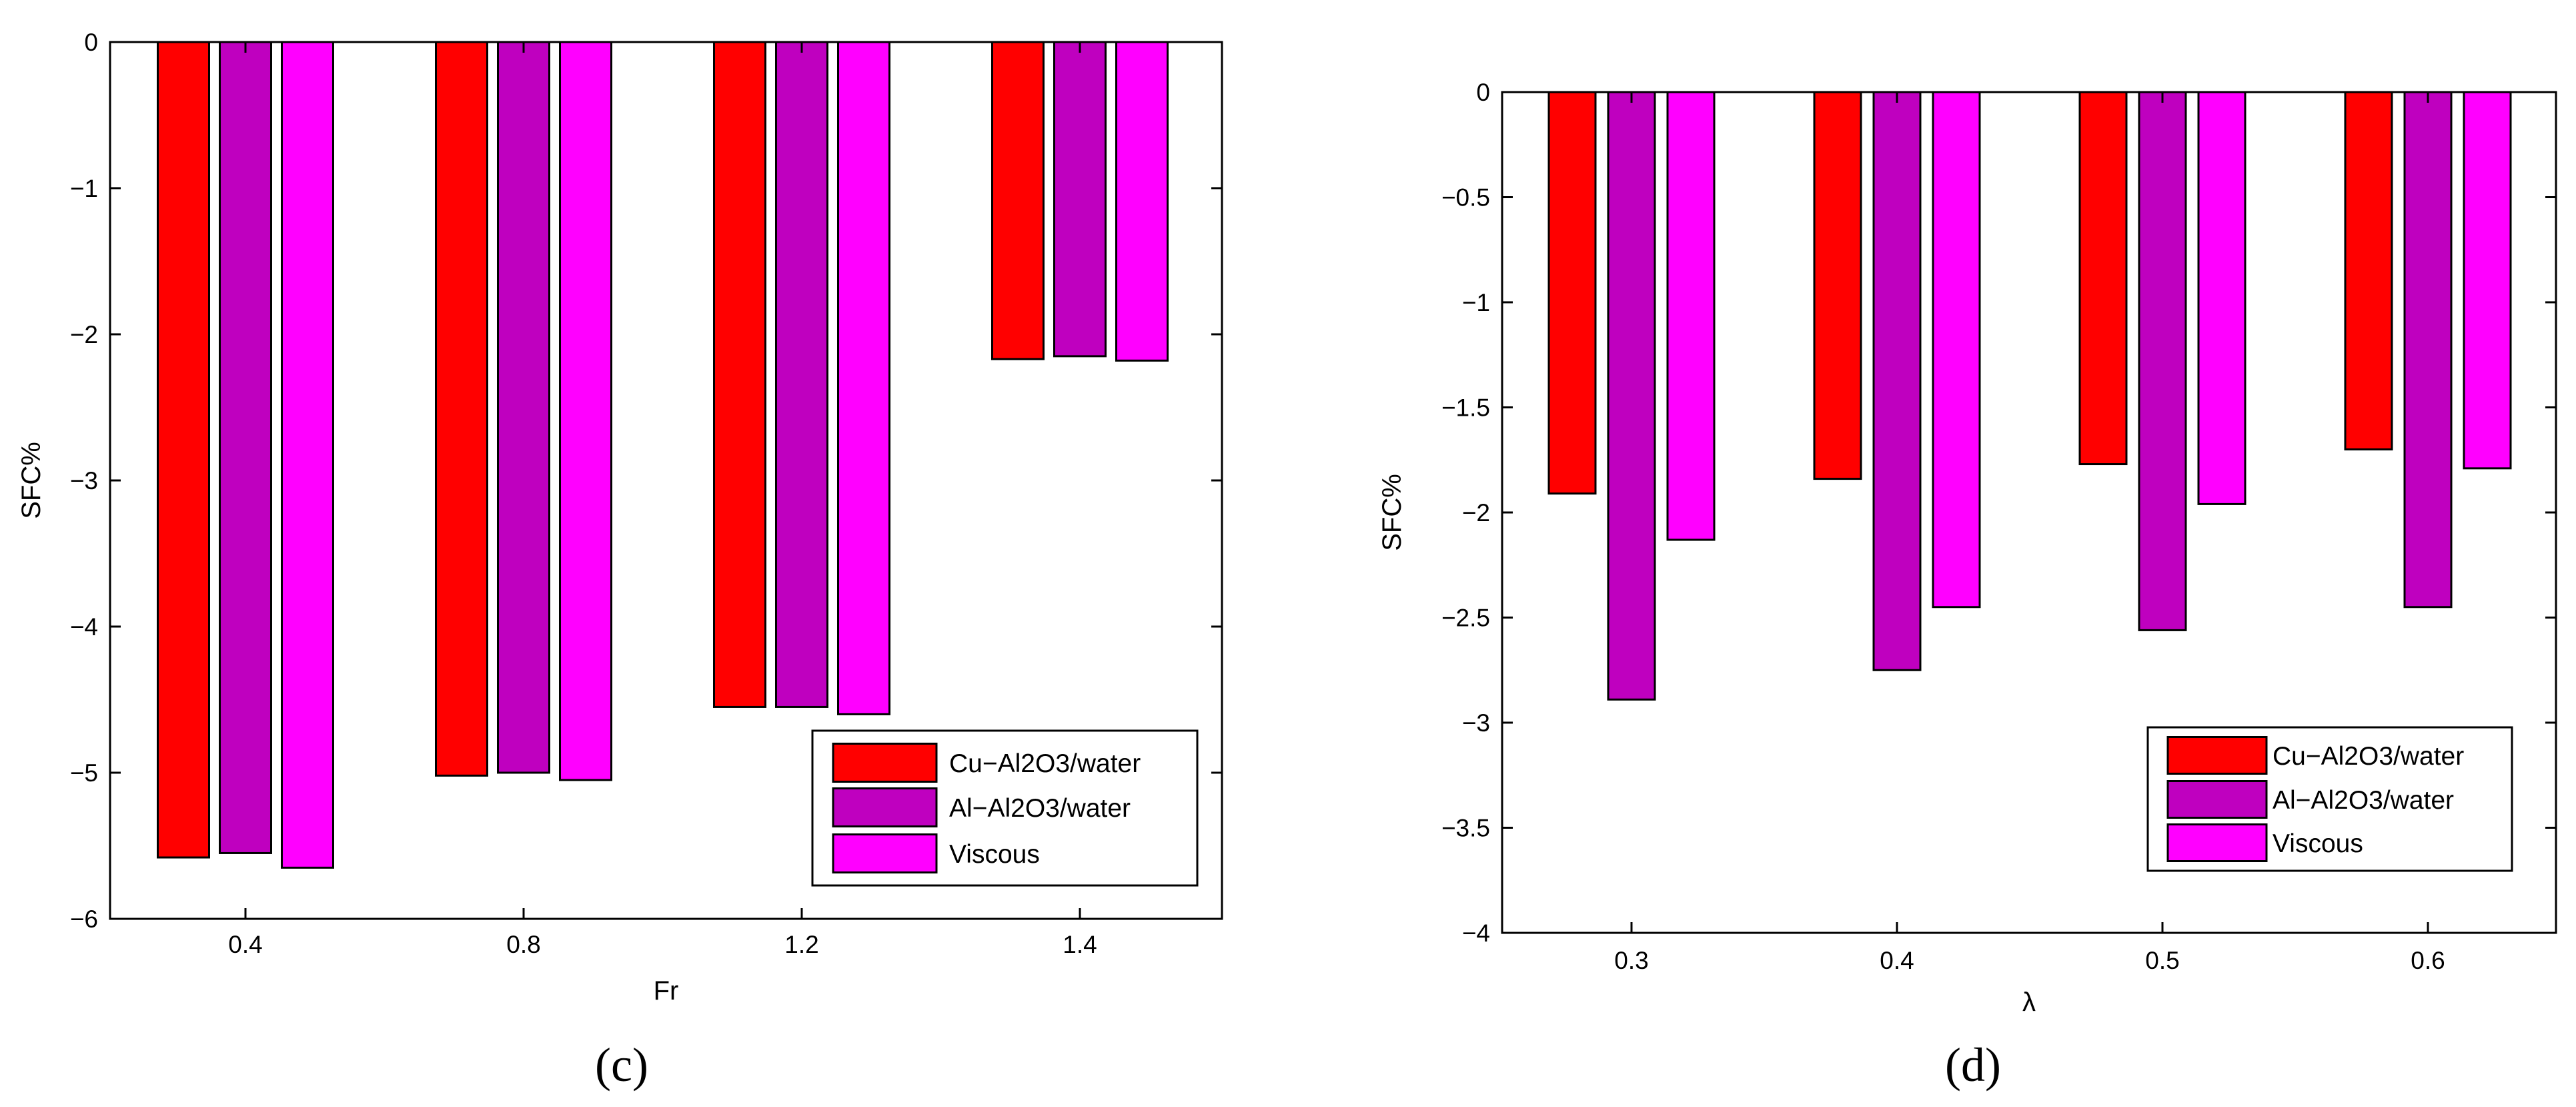 This screenshot has width=2576, height=1107. Describe the element at coordinates (666, 991) in the screenshot. I see `x-axis-label: Fr` at that location.